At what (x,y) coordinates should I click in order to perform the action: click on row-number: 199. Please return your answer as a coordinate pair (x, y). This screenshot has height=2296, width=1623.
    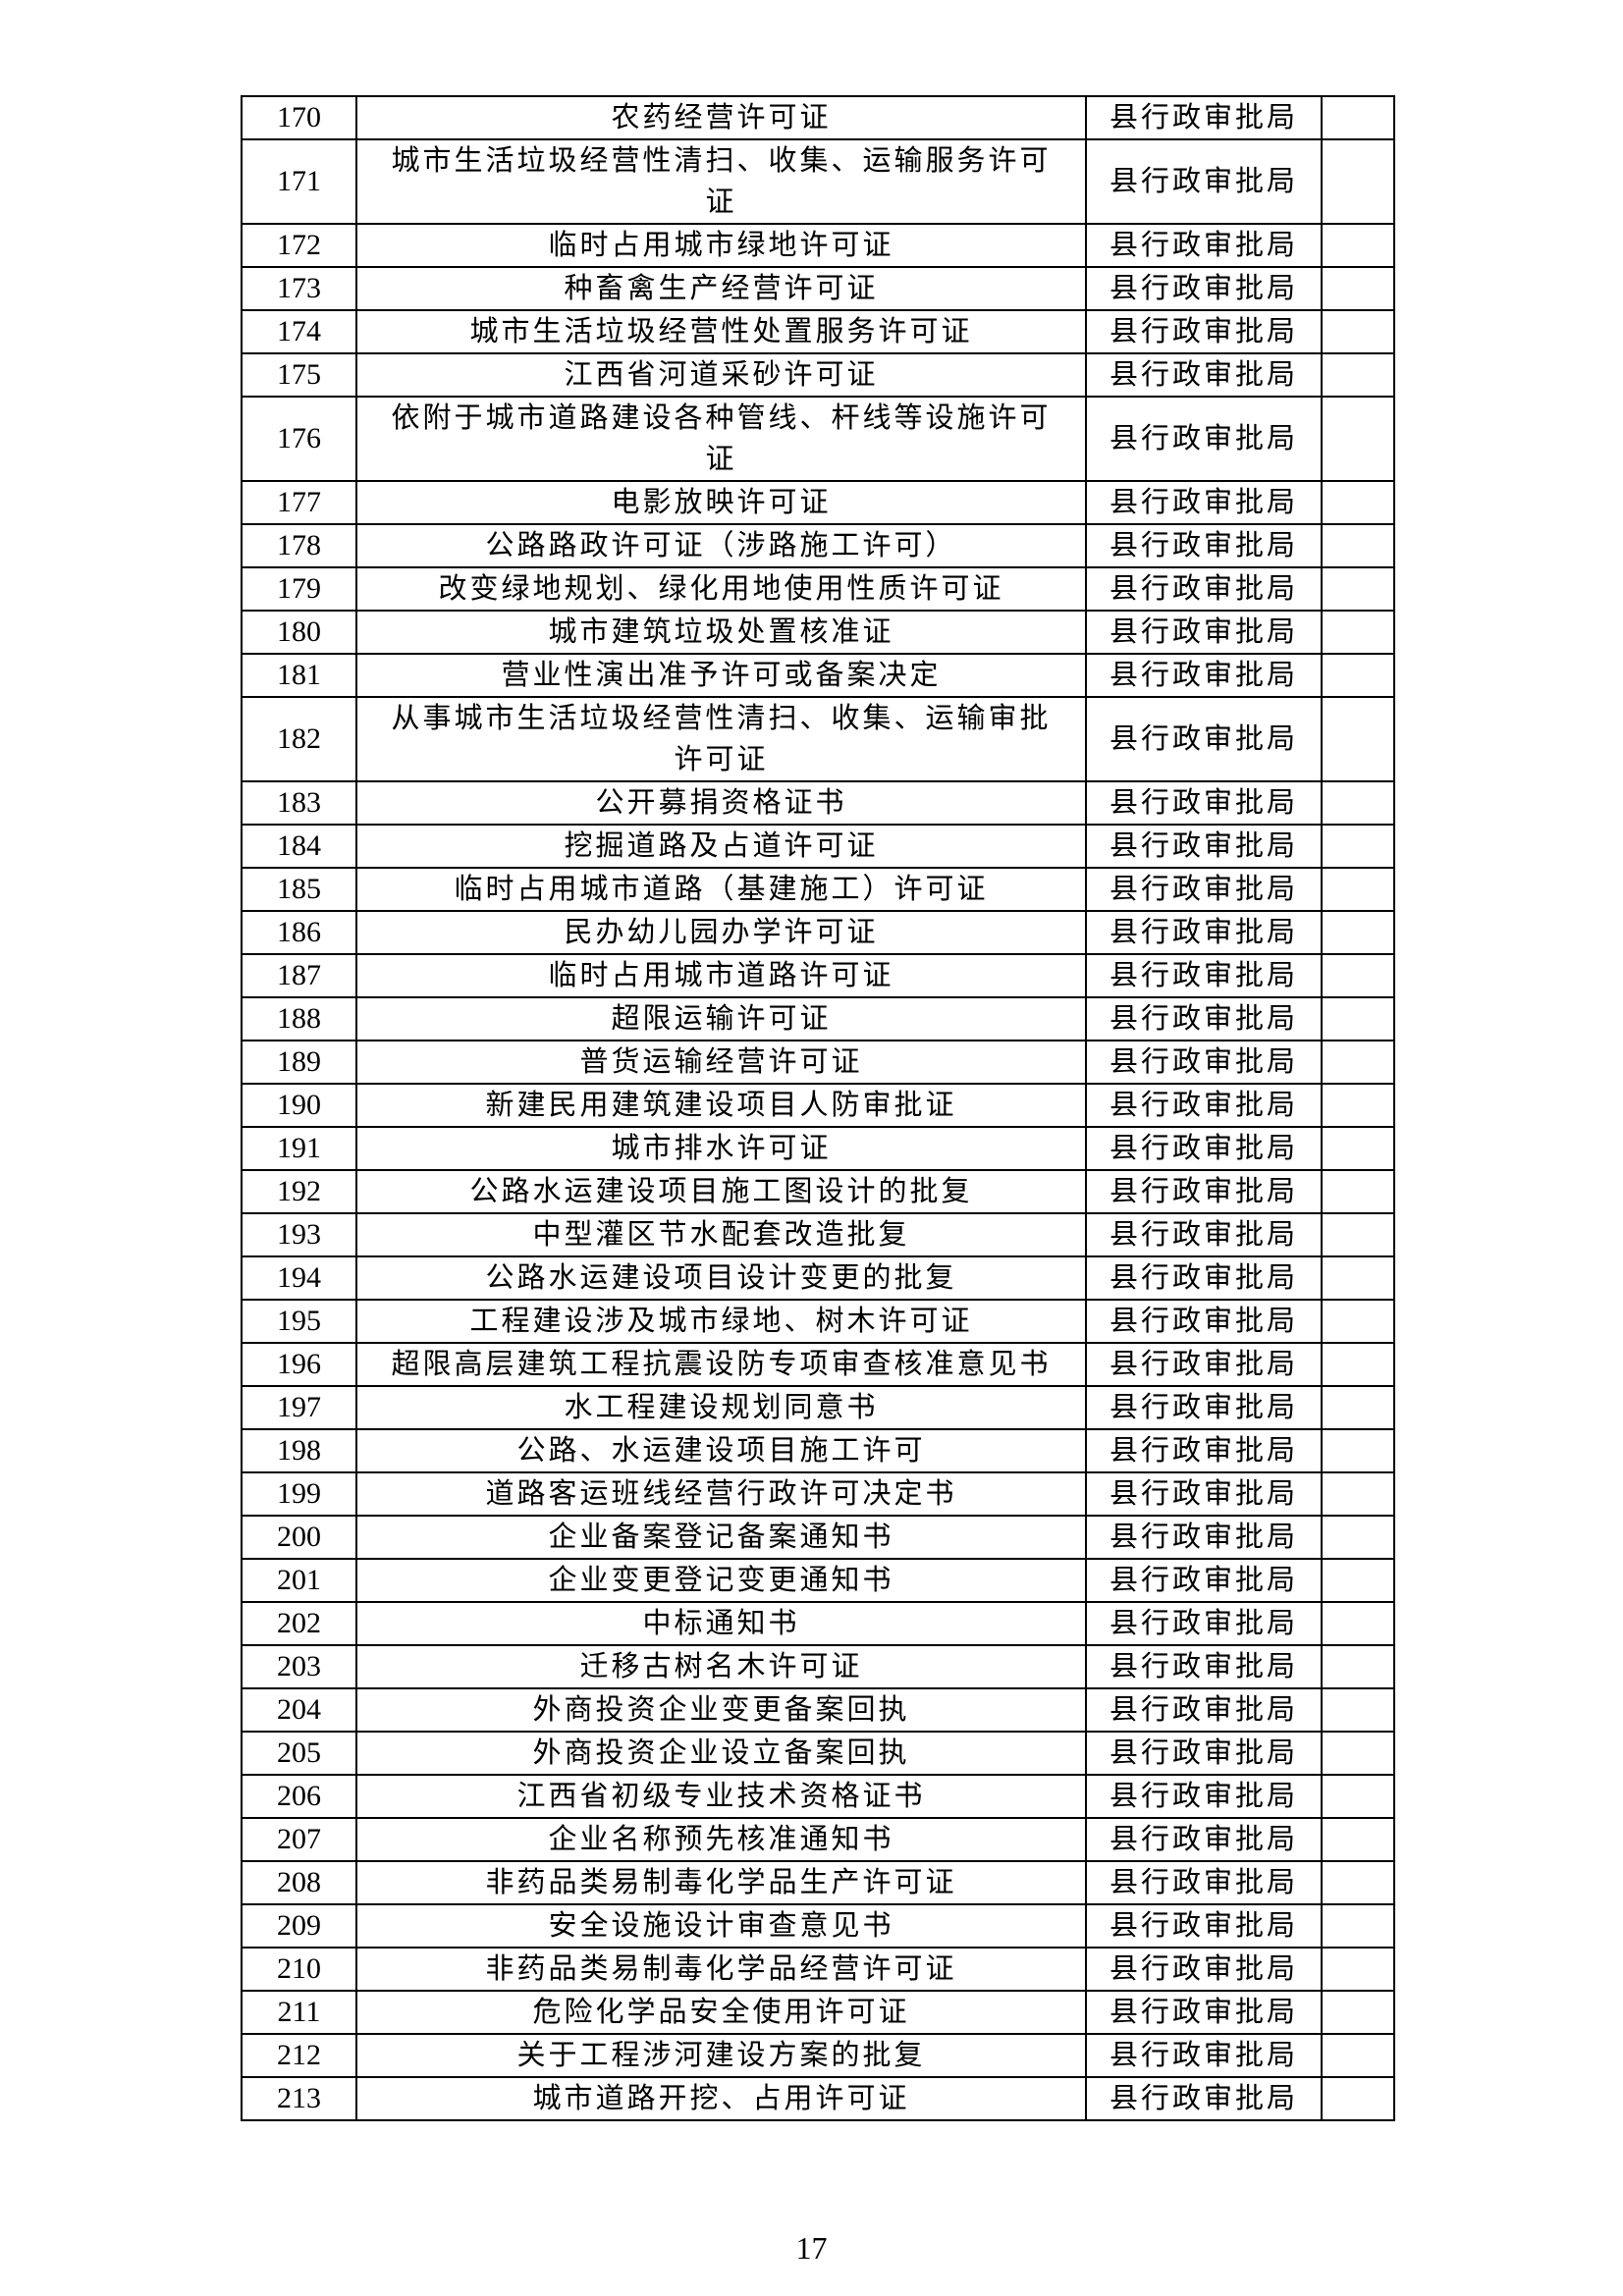
    Looking at the image, I should click on (299, 1494).